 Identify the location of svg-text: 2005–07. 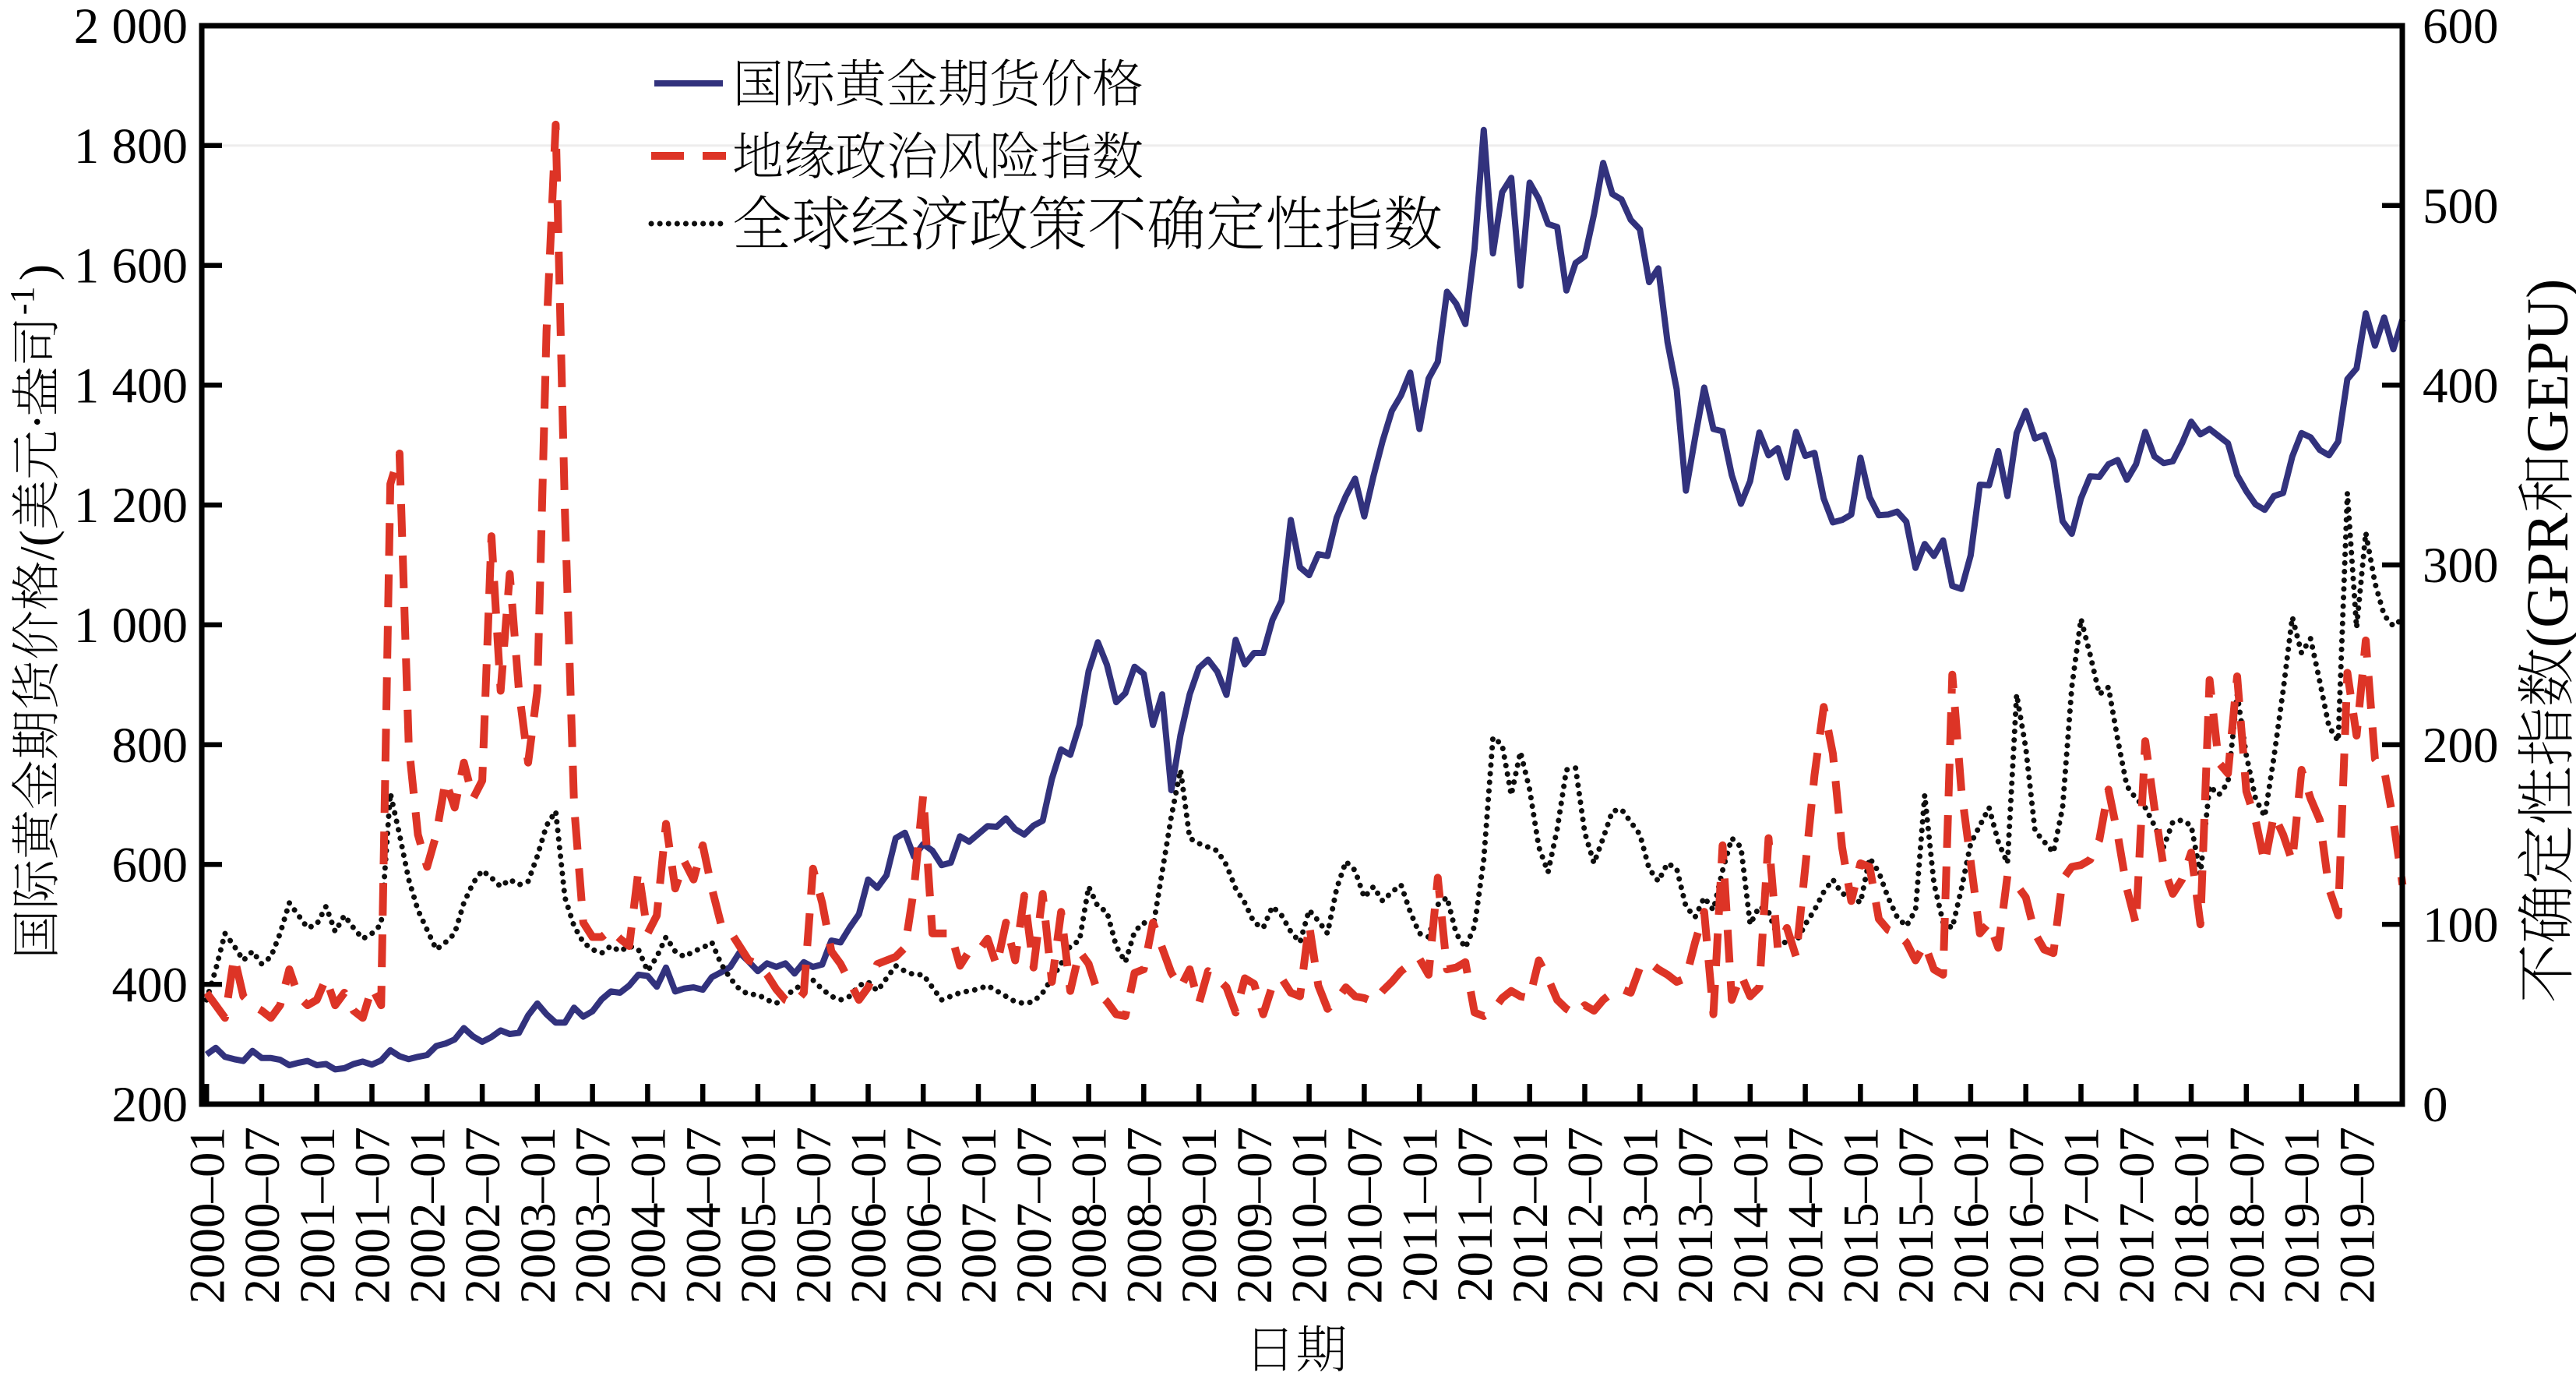
(814, 1215).